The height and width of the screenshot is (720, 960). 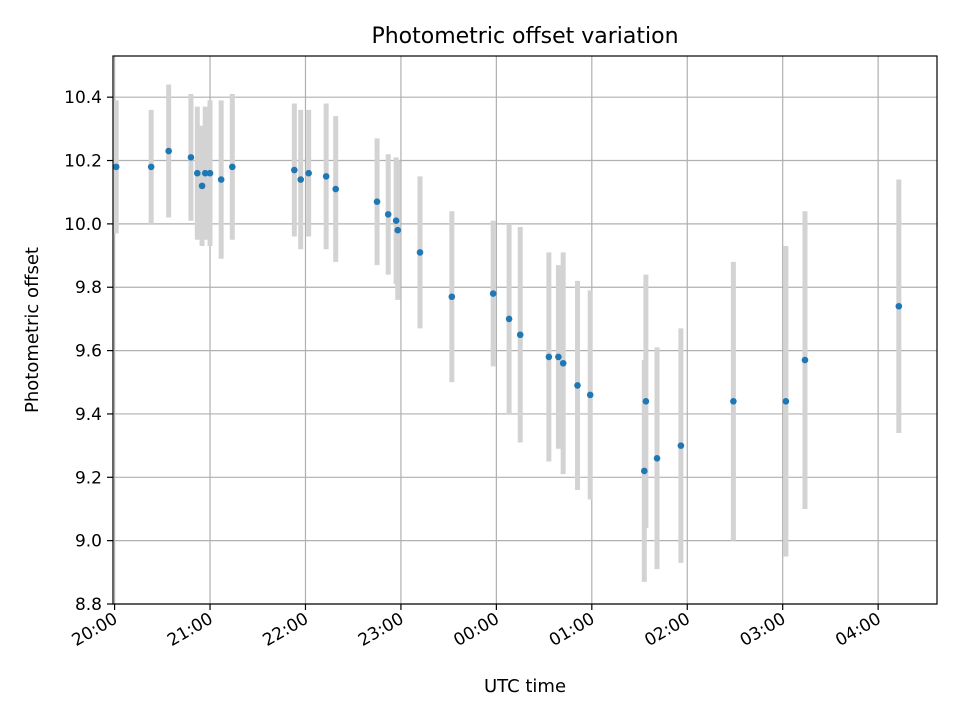 I want to click on y-tick-label: 10.2, so click(x=83, y=162).